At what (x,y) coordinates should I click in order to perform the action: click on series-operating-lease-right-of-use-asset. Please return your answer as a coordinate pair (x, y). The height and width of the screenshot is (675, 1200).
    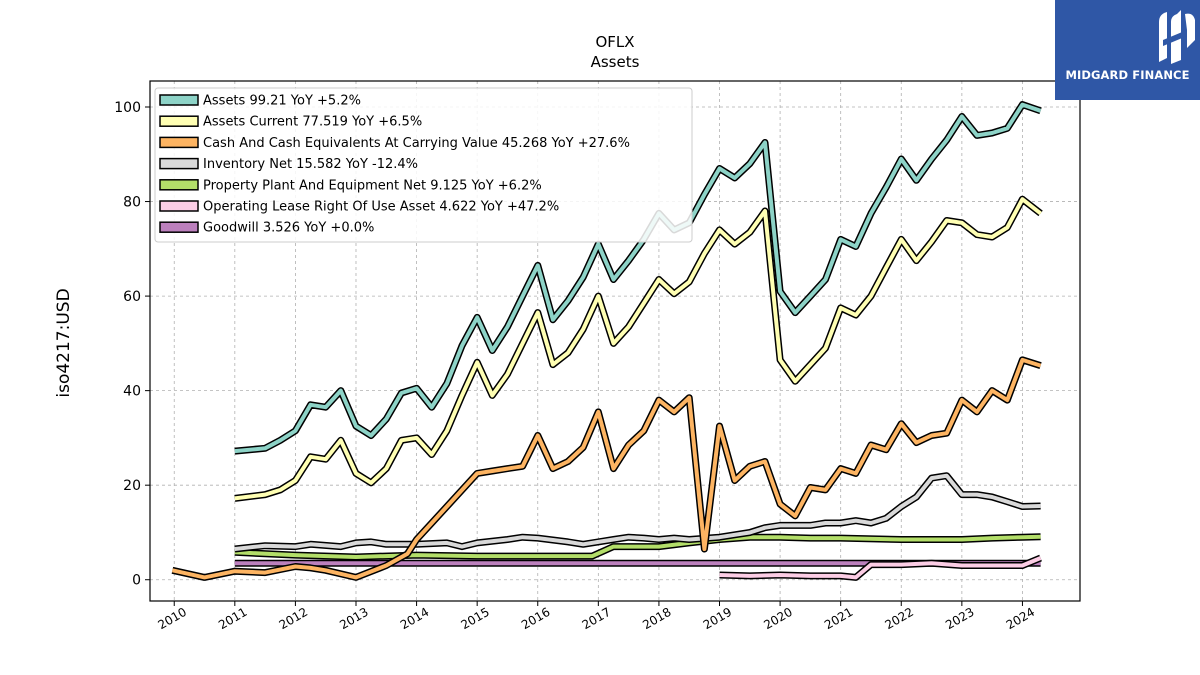
    Looking at the image, I should click on (880, 567).